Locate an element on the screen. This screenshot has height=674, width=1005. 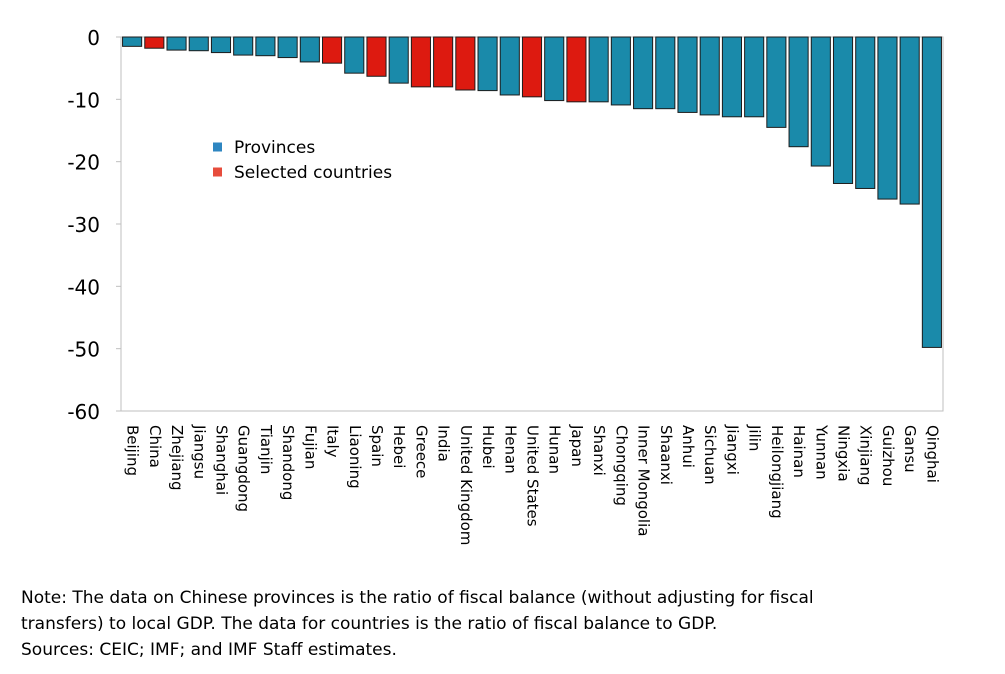
bar-spain is located at coordinates (376, 56).